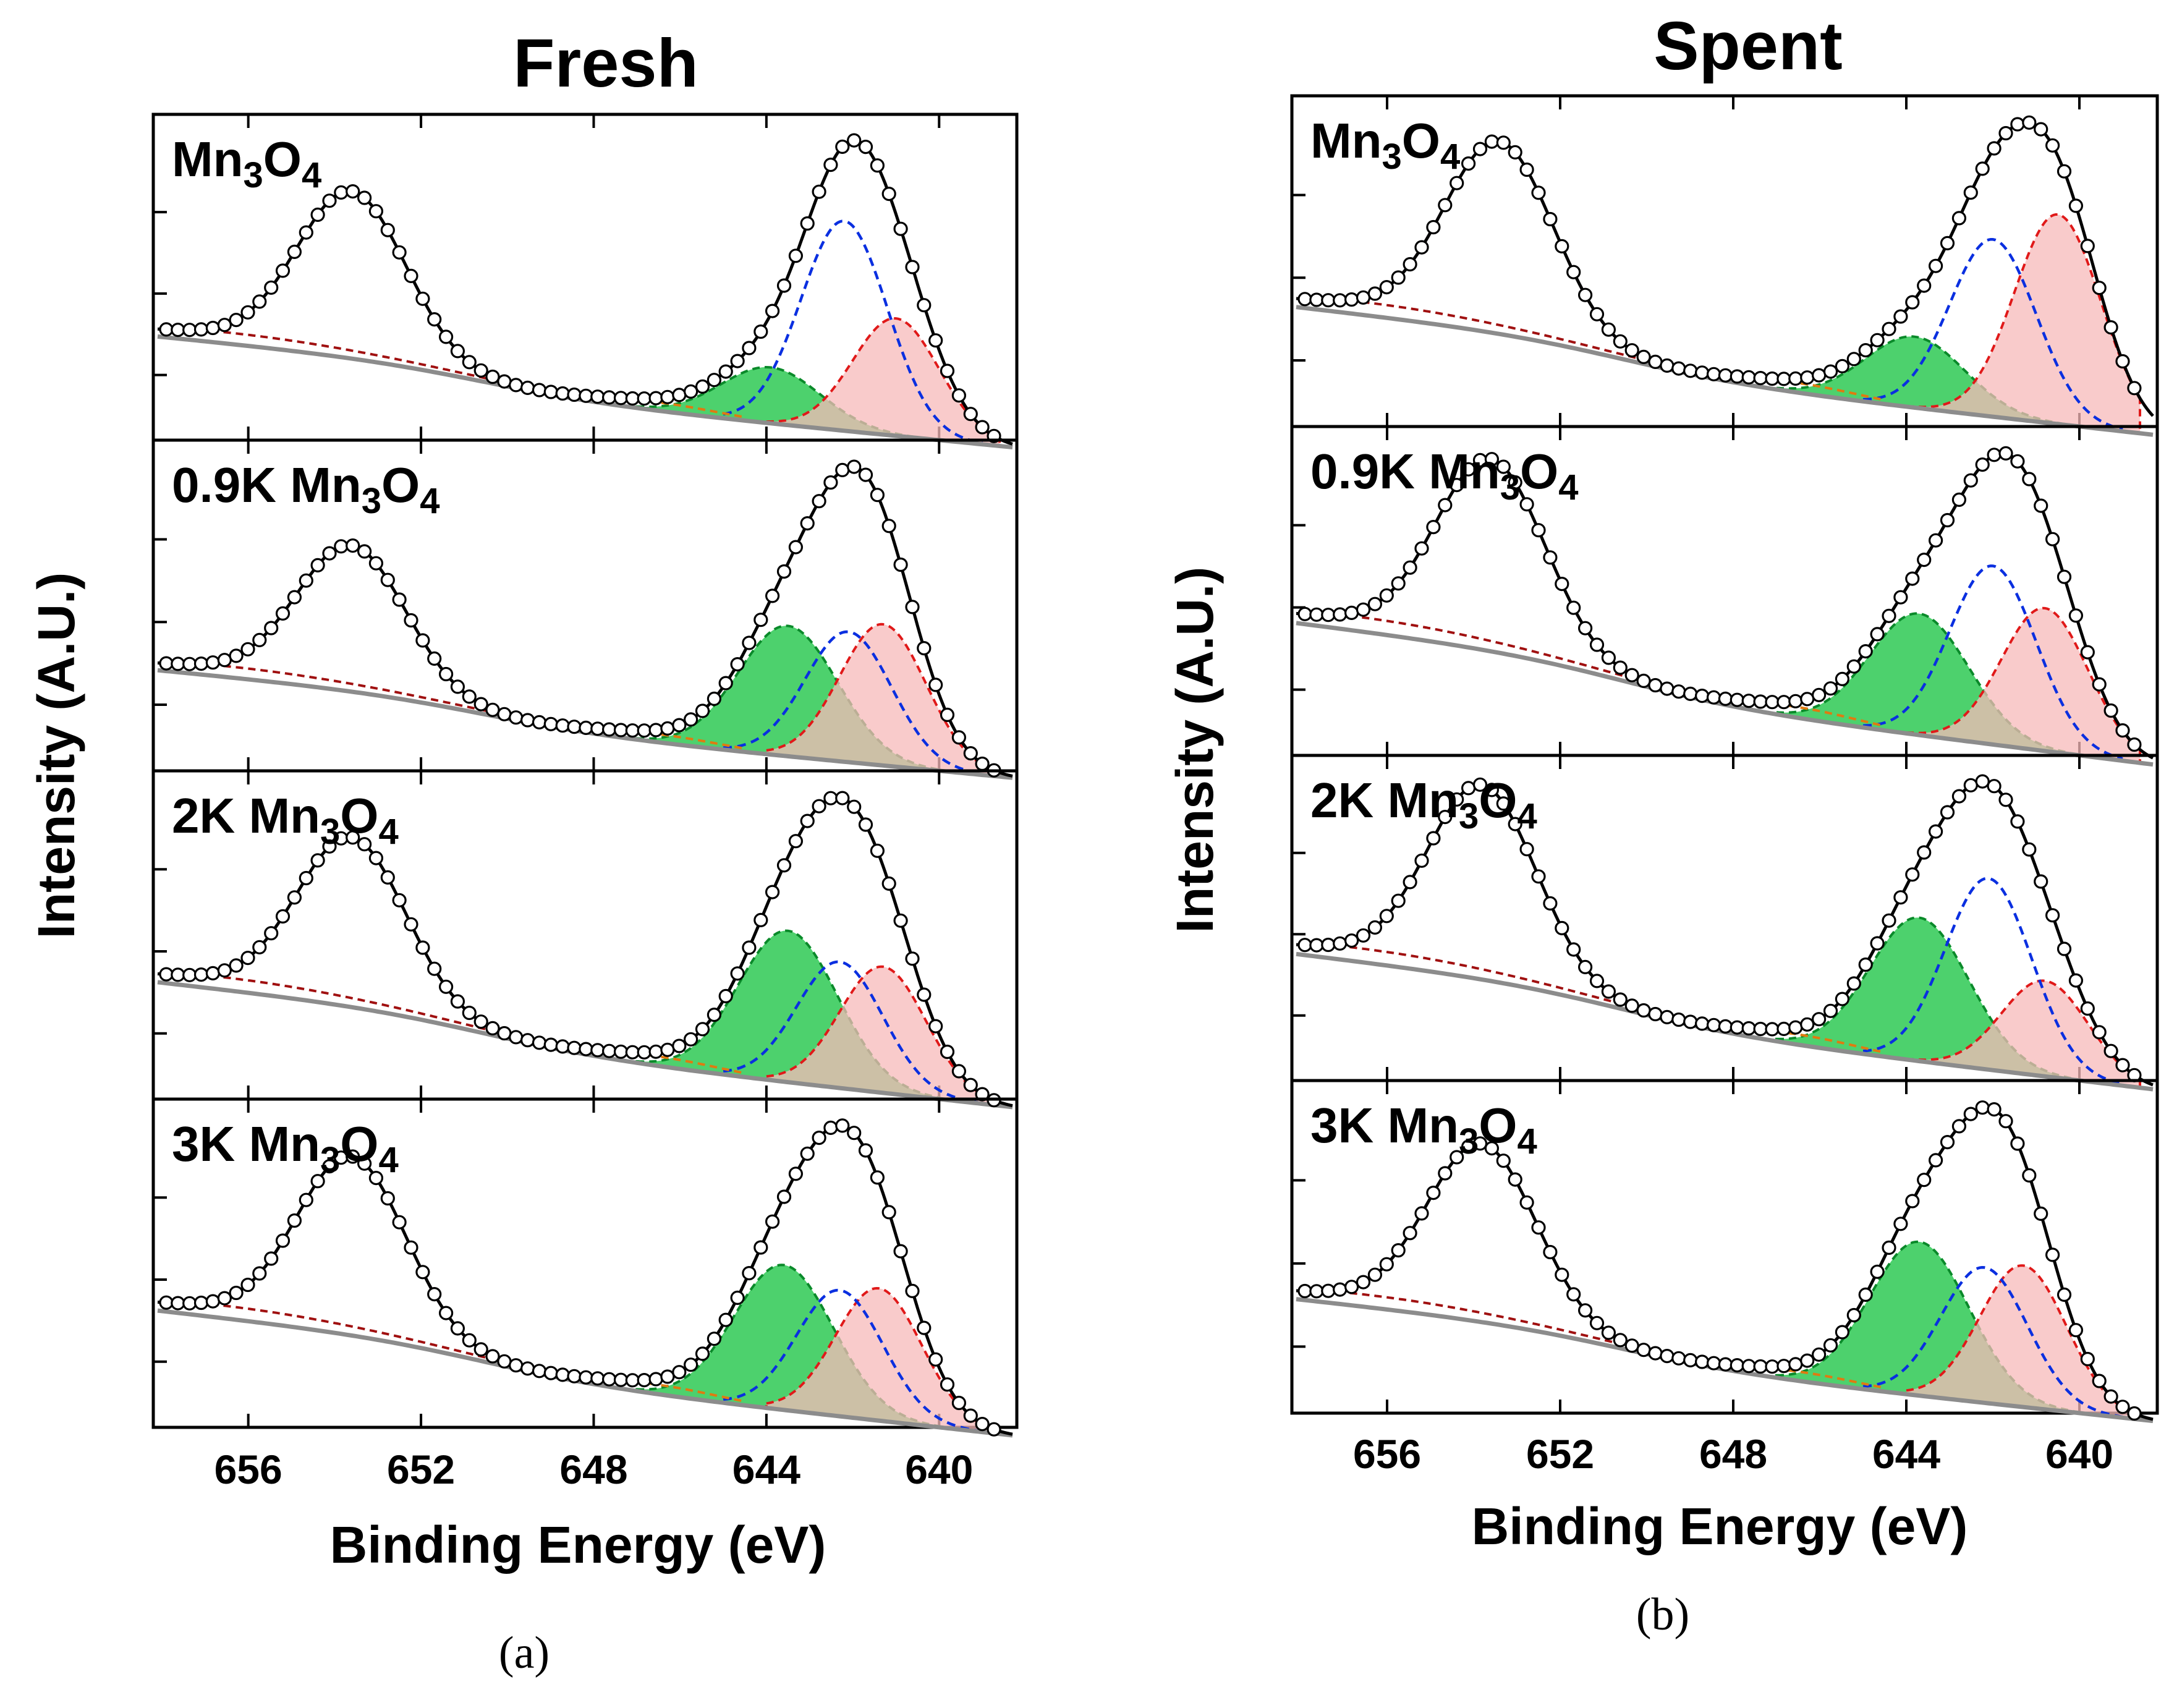 This screenshot has width=2182, height=1708. What do you see at coordinates (253, 175) in the screenshot?
I see `panel-label-sub3: 3` at bounding box center [253, 175].